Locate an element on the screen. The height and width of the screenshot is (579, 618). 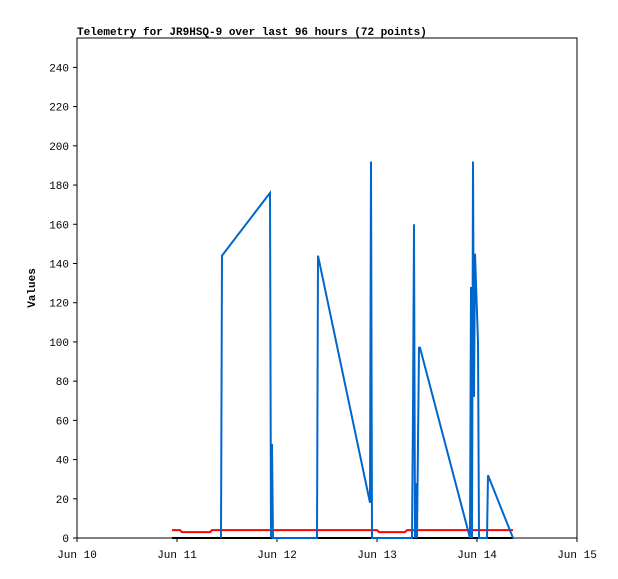
y-tick-label: 240 is located at coordinates (59, 69).